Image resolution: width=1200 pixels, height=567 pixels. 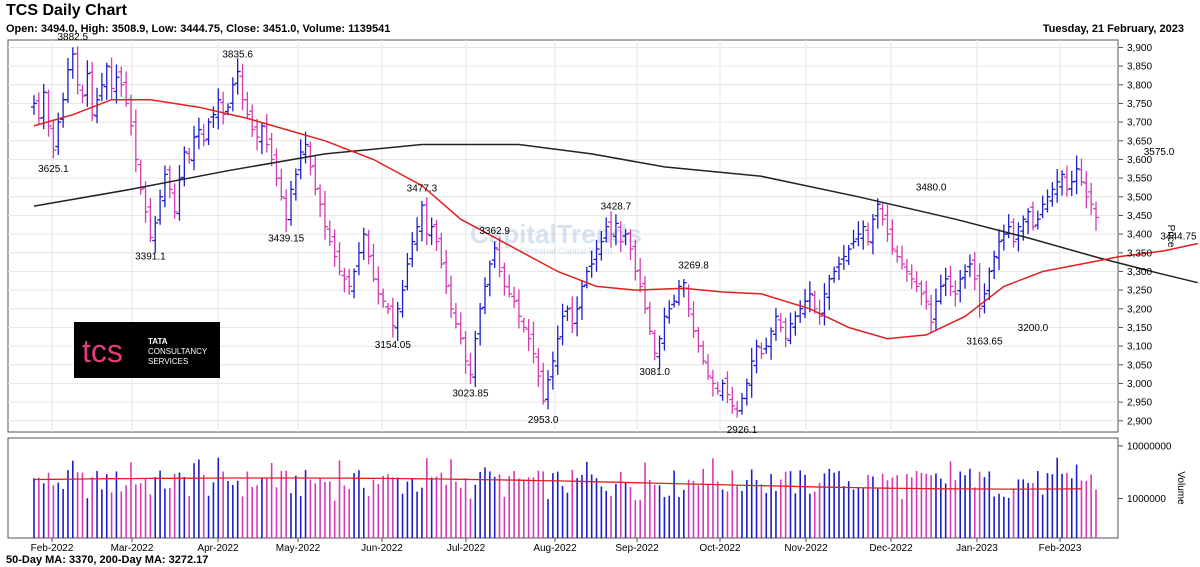 I want to click on price-annotation: 3575.0, so click(x=1159, y=152).